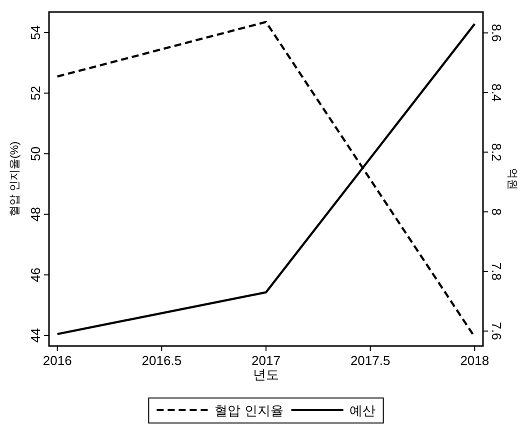 Image resolution: width=521 pixels, height=427 pixels. Describe the element at coordinates (496, 212) in the screenshot. I see `y2-tick-label: 8` at that location.